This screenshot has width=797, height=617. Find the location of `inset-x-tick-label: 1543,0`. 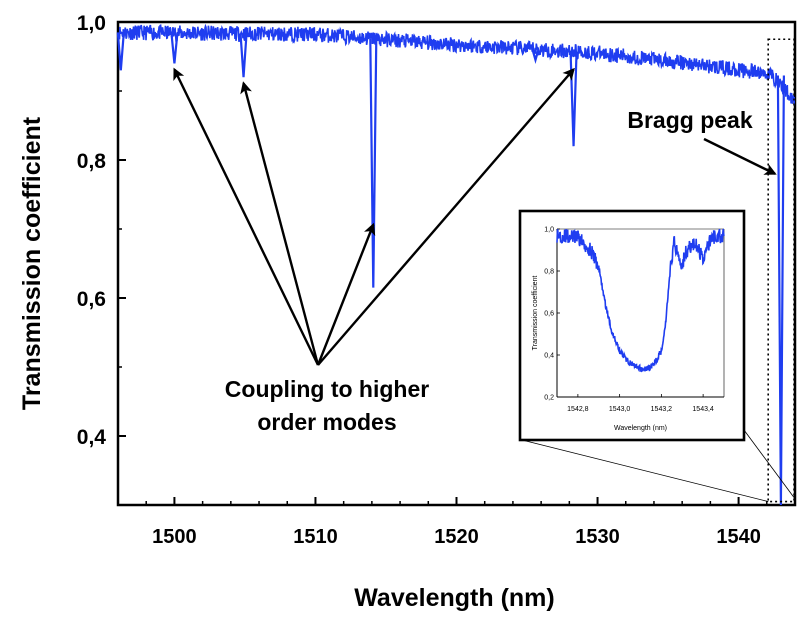

inset-x-tick-label: 1543,0 is located at coordinates (620, 409).